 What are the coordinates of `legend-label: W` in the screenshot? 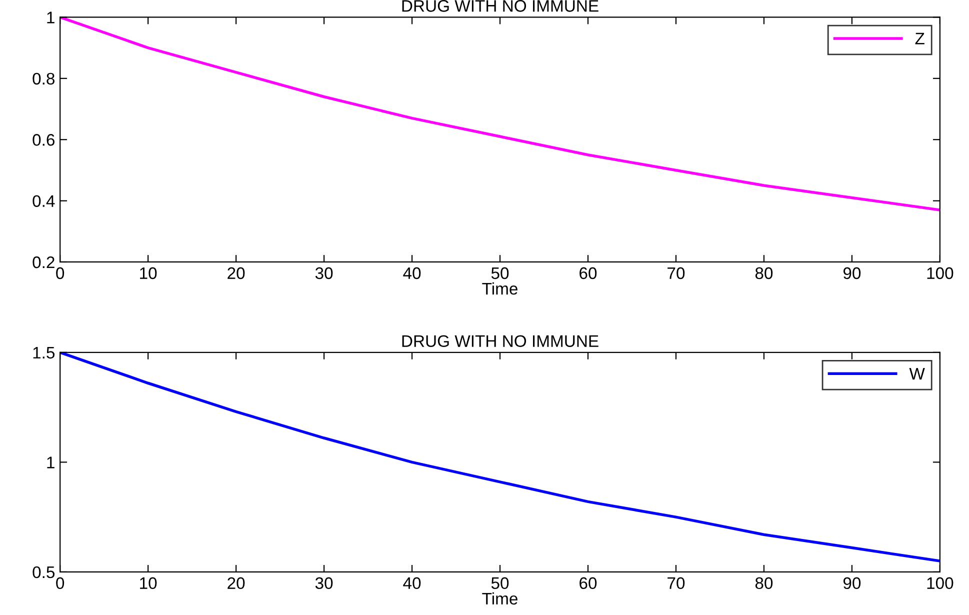 It's located at (917, 374).